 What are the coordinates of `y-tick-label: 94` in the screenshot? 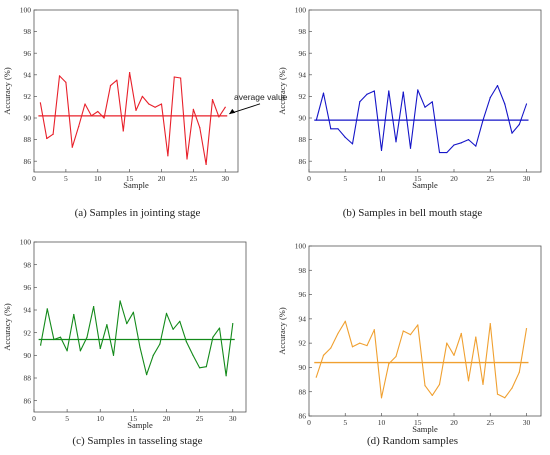 It's located at (303, 318).